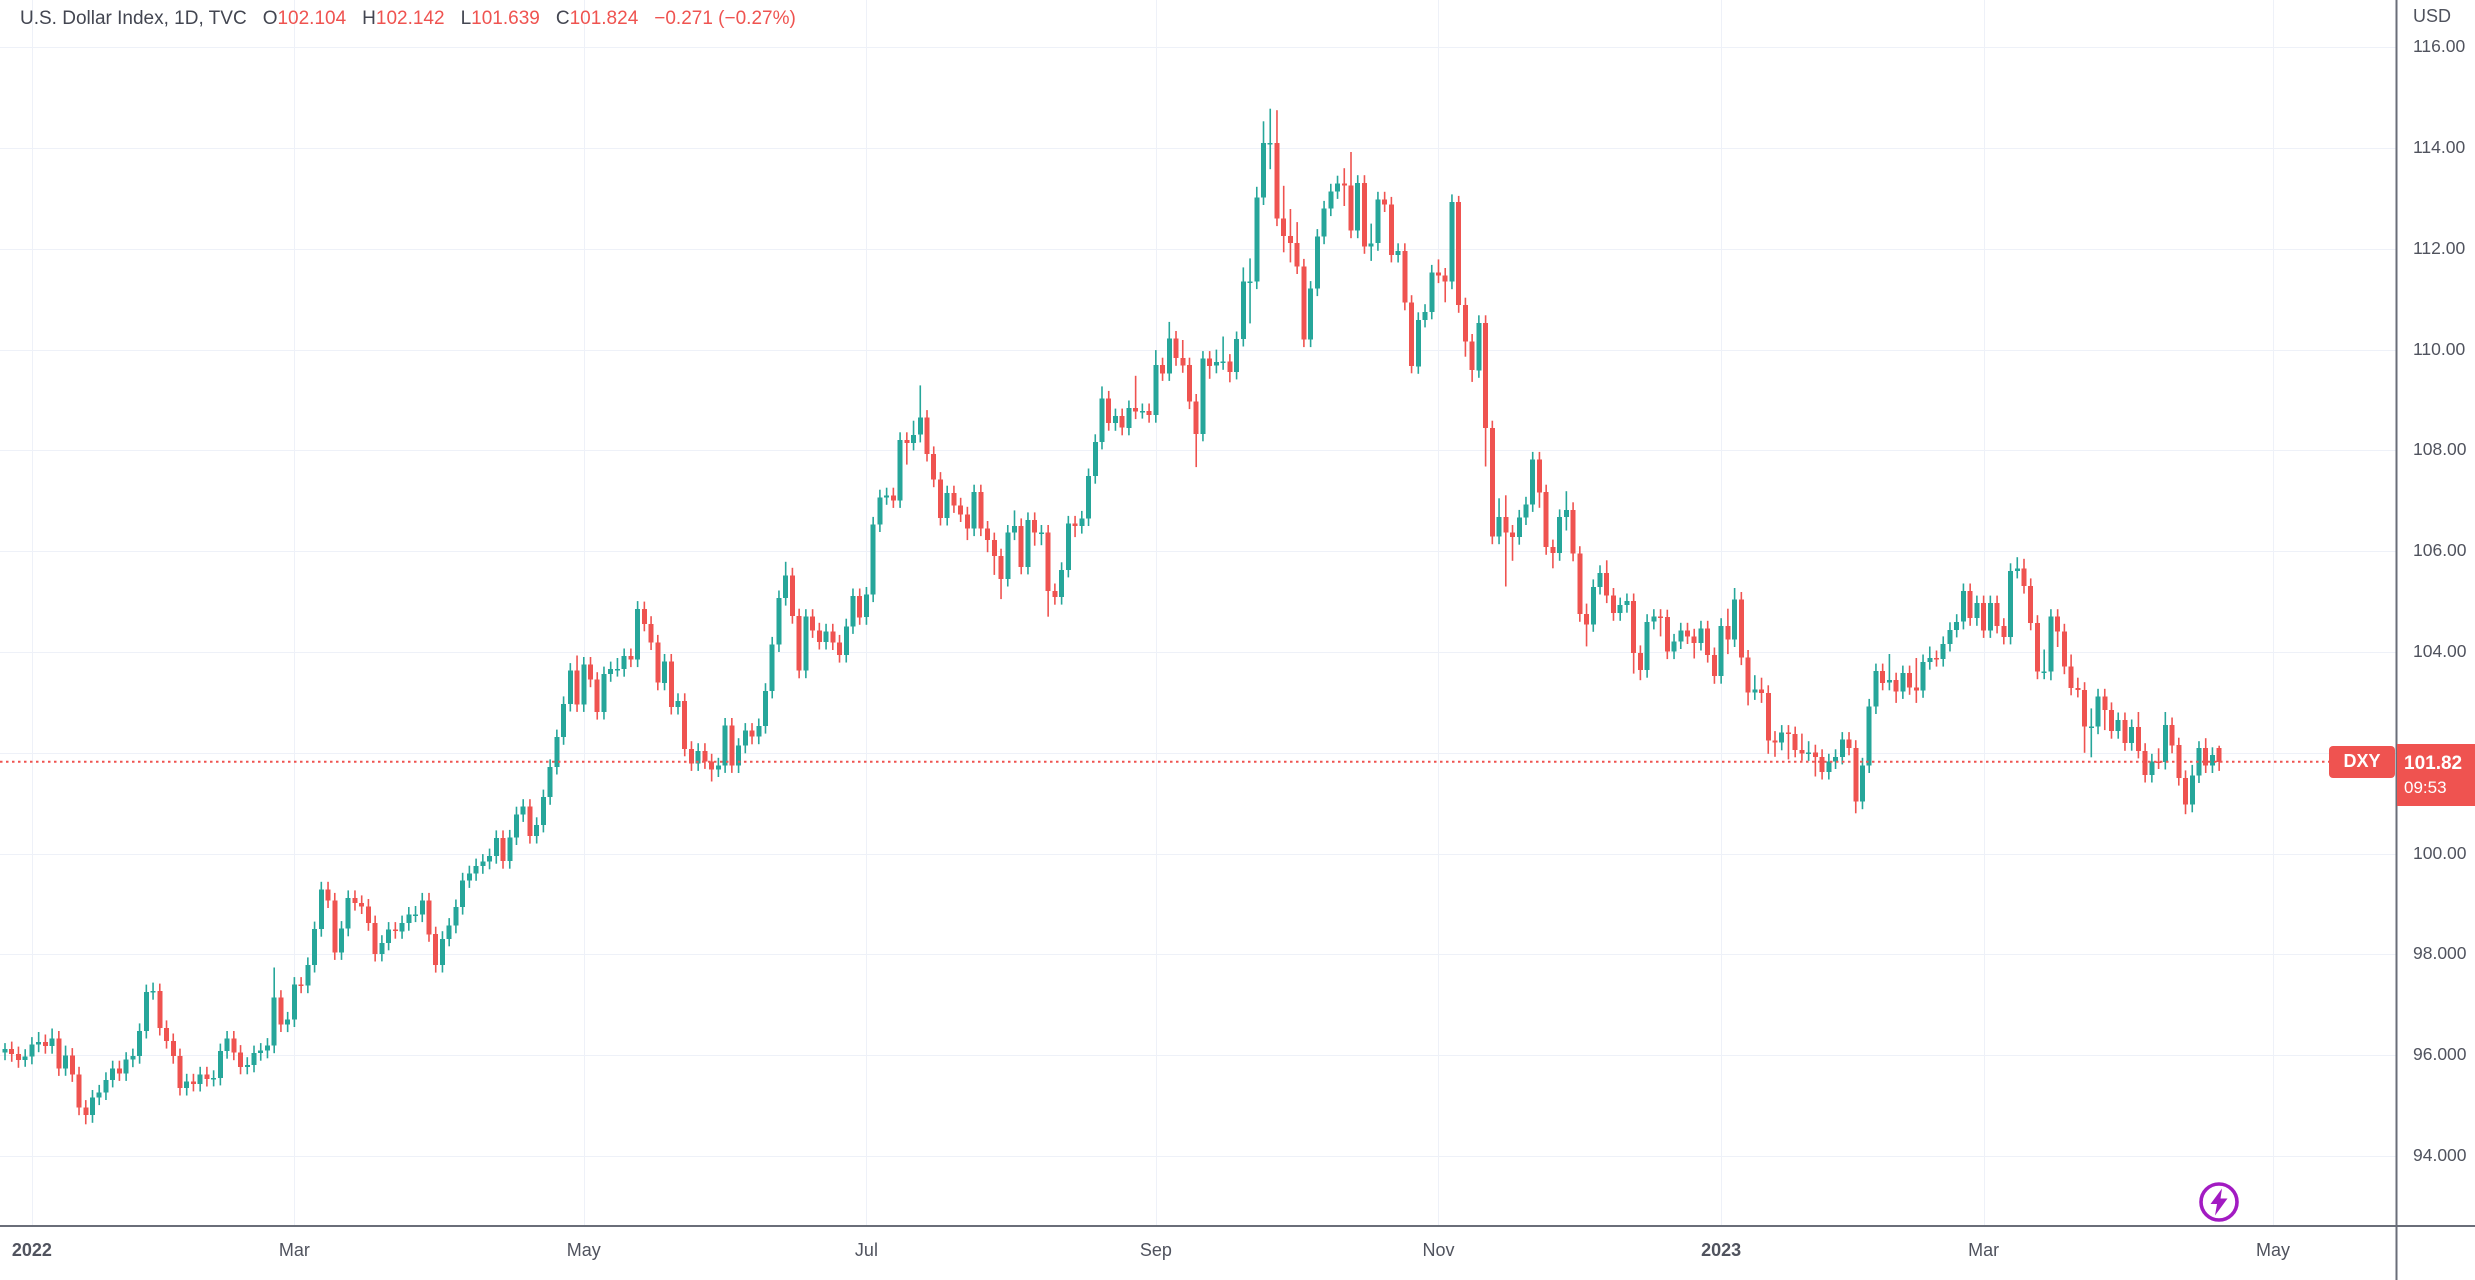 This screenshot has height=1280, width=2475. What do you see at coordinates (2440, 651) in the screenshot?
I see `price-tick-label: 104.00` at bounding box center [2440, 651].